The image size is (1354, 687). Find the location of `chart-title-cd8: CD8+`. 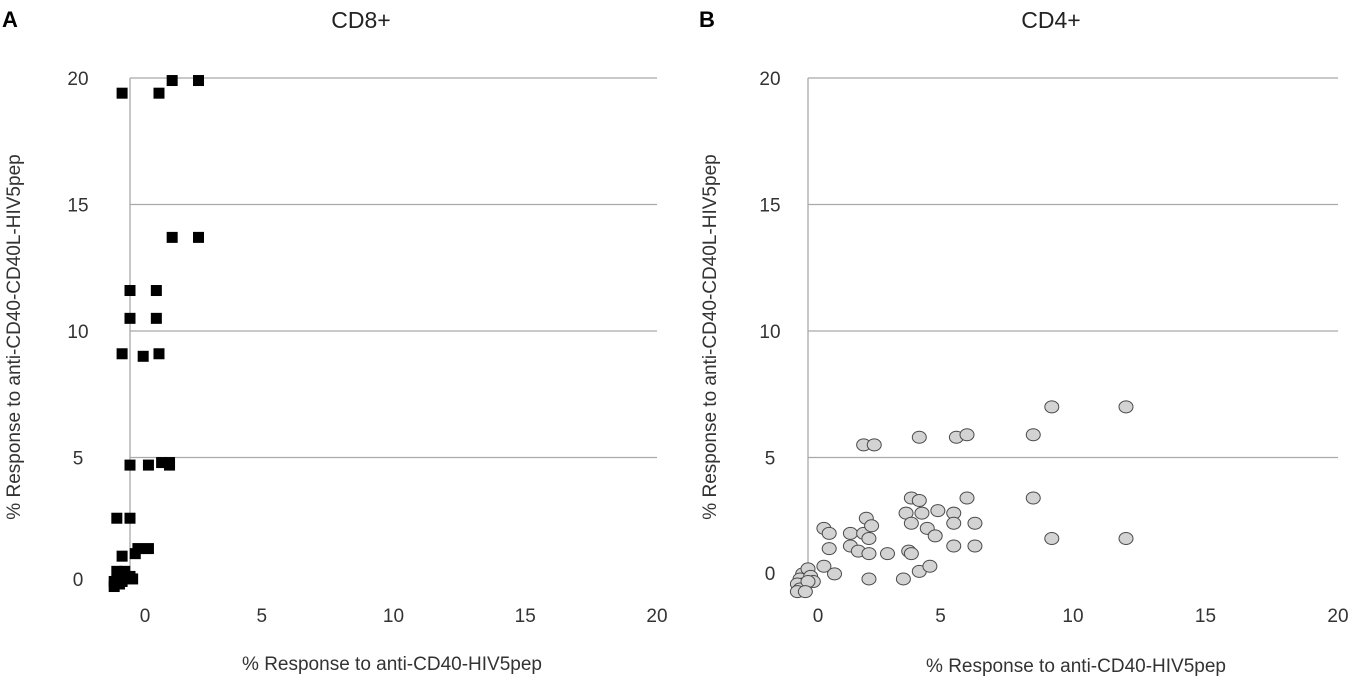

chart-title-cd8: CD8+ is located at coordinates (360, 20).